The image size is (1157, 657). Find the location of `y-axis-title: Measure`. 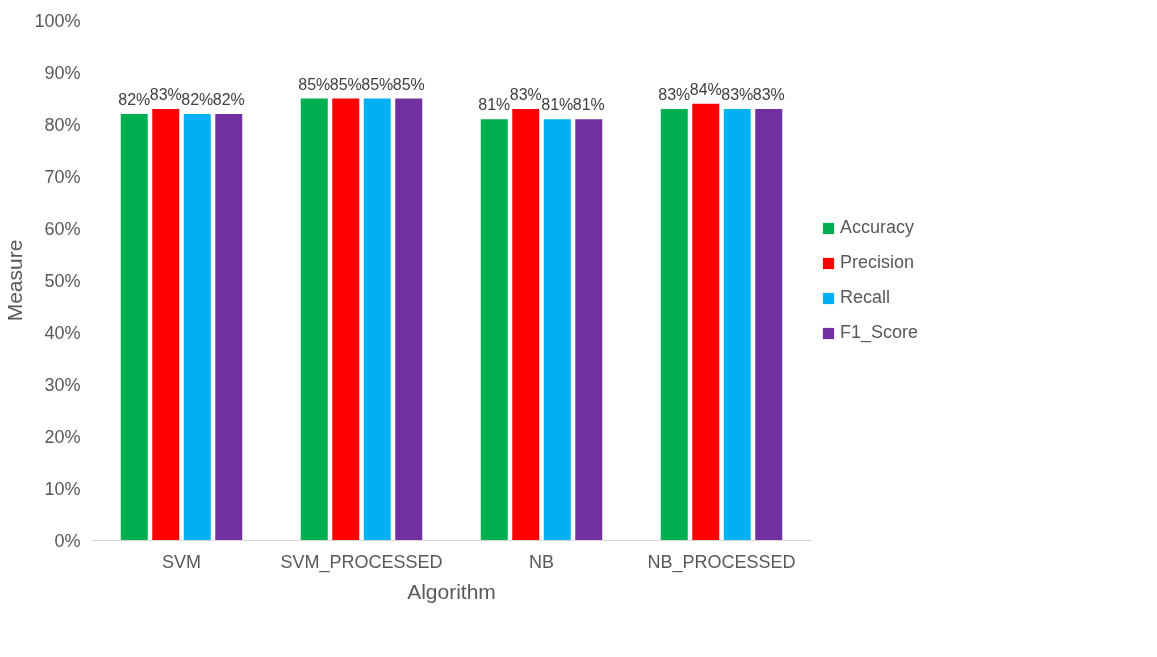

y-axis-title: Measure is located at coordinates (15, 280).